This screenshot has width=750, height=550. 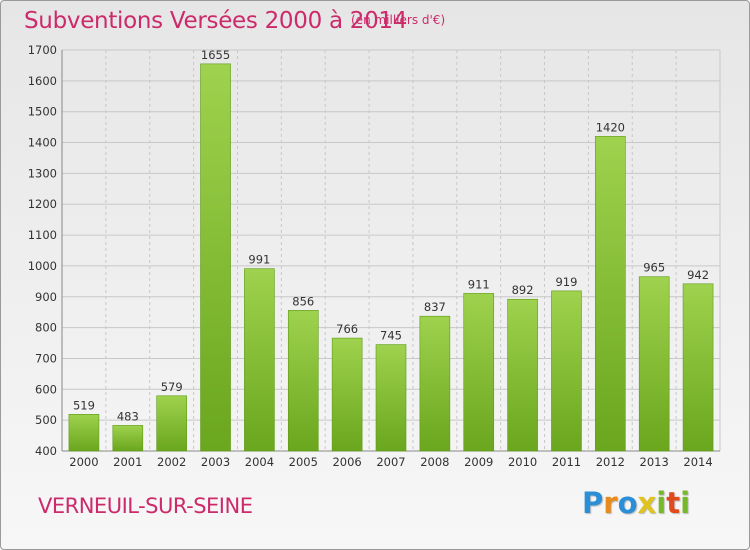 I want to click on y-tick-label: 1600, so click(x=42, y=81).